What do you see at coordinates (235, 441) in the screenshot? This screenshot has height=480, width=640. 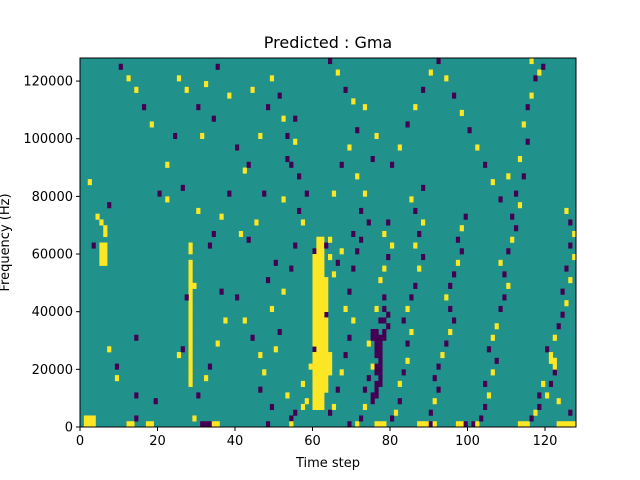 I see `x-tick-label: 40` at bounding box center [235, 441].